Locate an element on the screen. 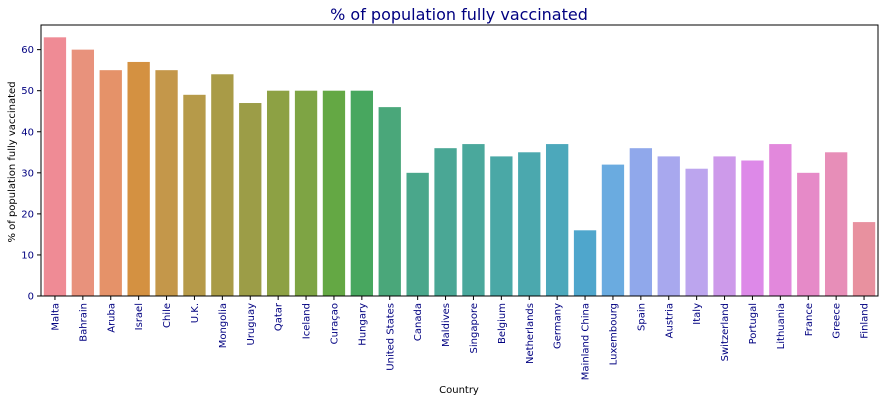 The image size is (885, 402). bar-luxembourg is located at coordinates (613, 230).